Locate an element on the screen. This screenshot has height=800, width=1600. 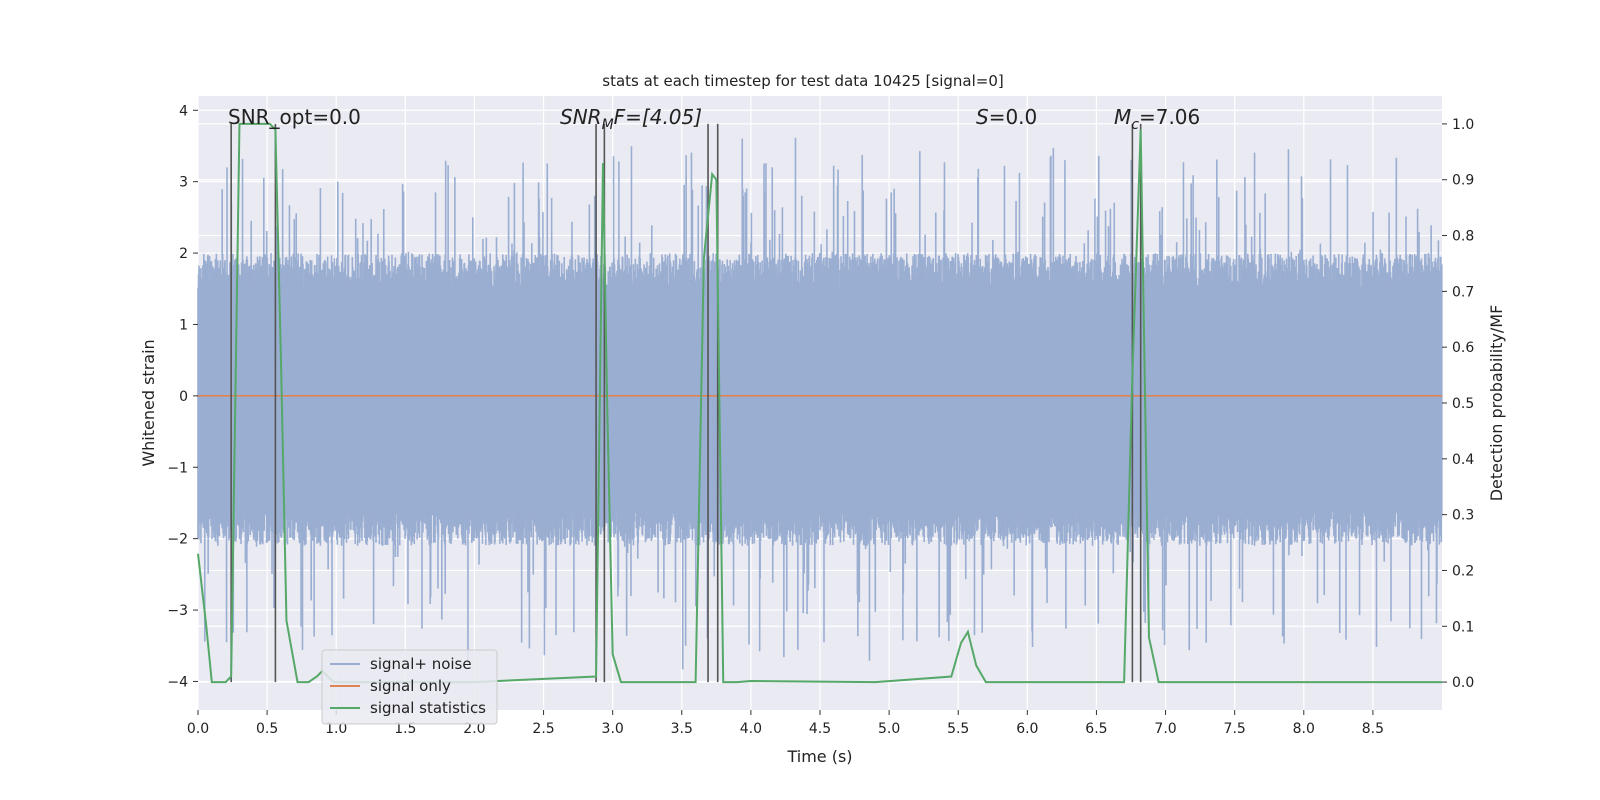
y-axis-ticks: −4 −3 −2 −1 0 1 2 3 4 is located at coordinates (182, 396).